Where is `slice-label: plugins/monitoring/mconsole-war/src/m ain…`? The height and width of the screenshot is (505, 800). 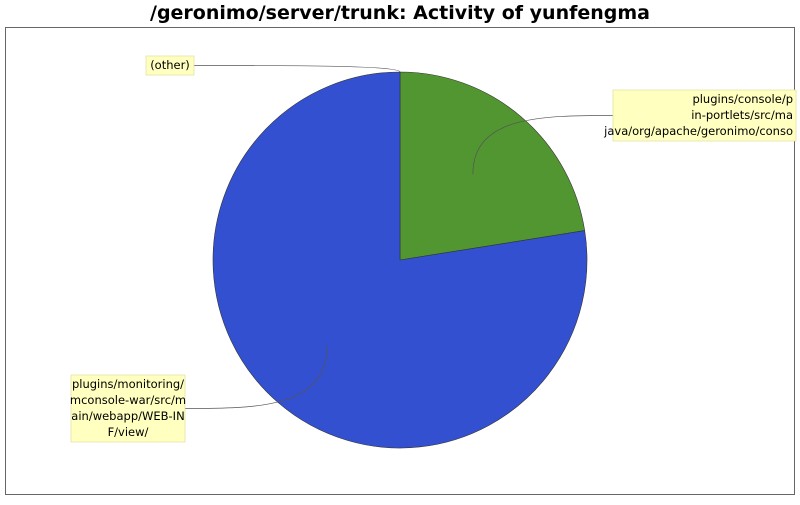 slice-label: plugins/monitoring/mconsole-war/src/m ain… is located at coordinates (128, 408).